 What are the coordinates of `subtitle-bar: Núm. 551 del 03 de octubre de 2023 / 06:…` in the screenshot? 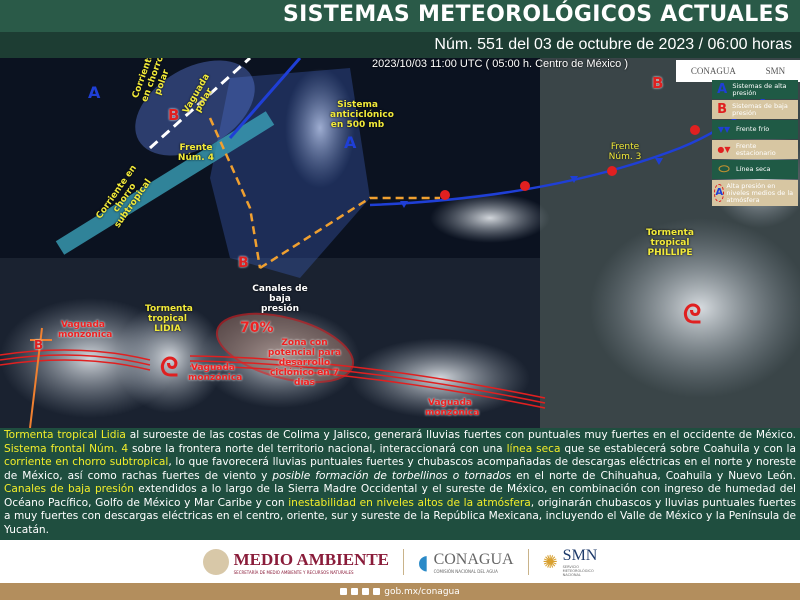 It's located at (400, 45).